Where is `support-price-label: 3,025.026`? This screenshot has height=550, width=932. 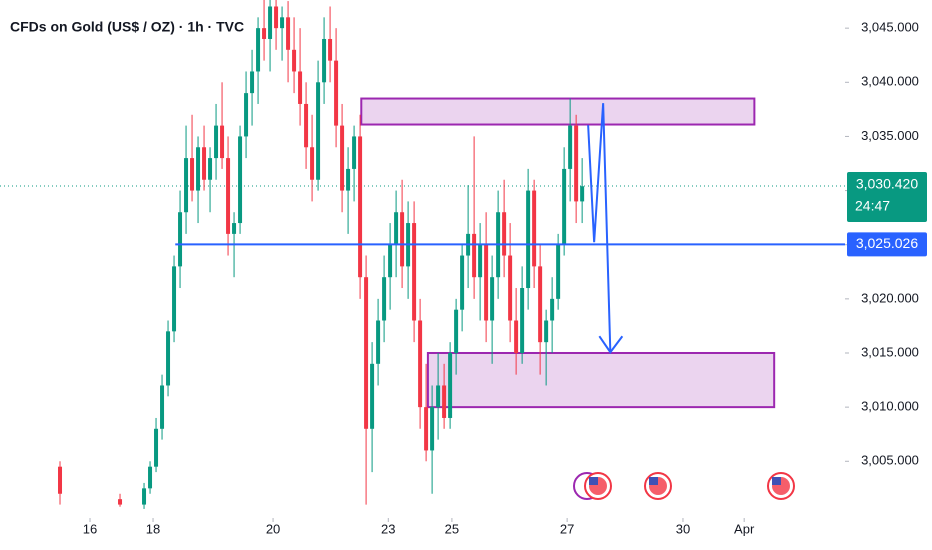
support-price-label: 3,025.026 is located at coordinates (887, 243).